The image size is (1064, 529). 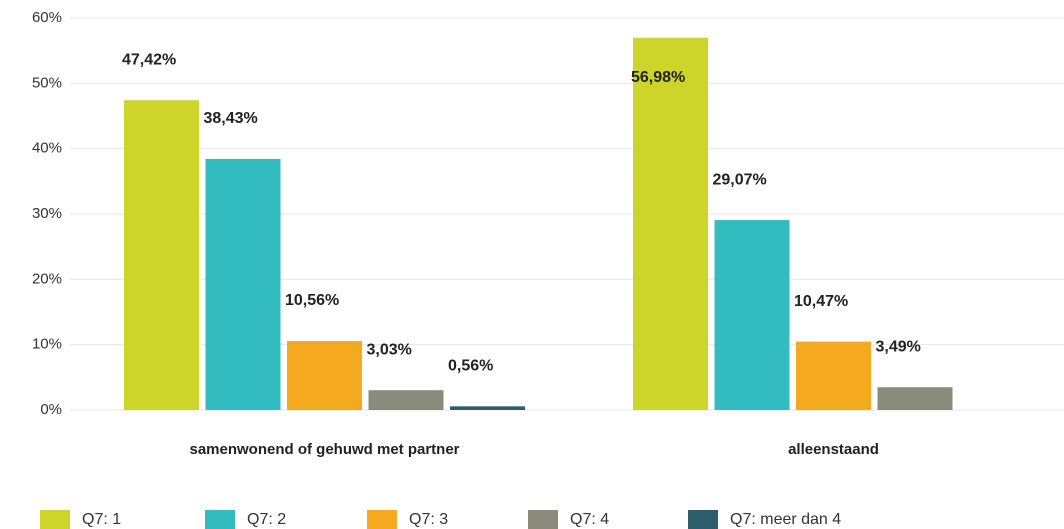 What do you see at coordinates (47, 82) in the screenshot?
I see `y-tick-label: 50%` at bounding box center [47, 82].